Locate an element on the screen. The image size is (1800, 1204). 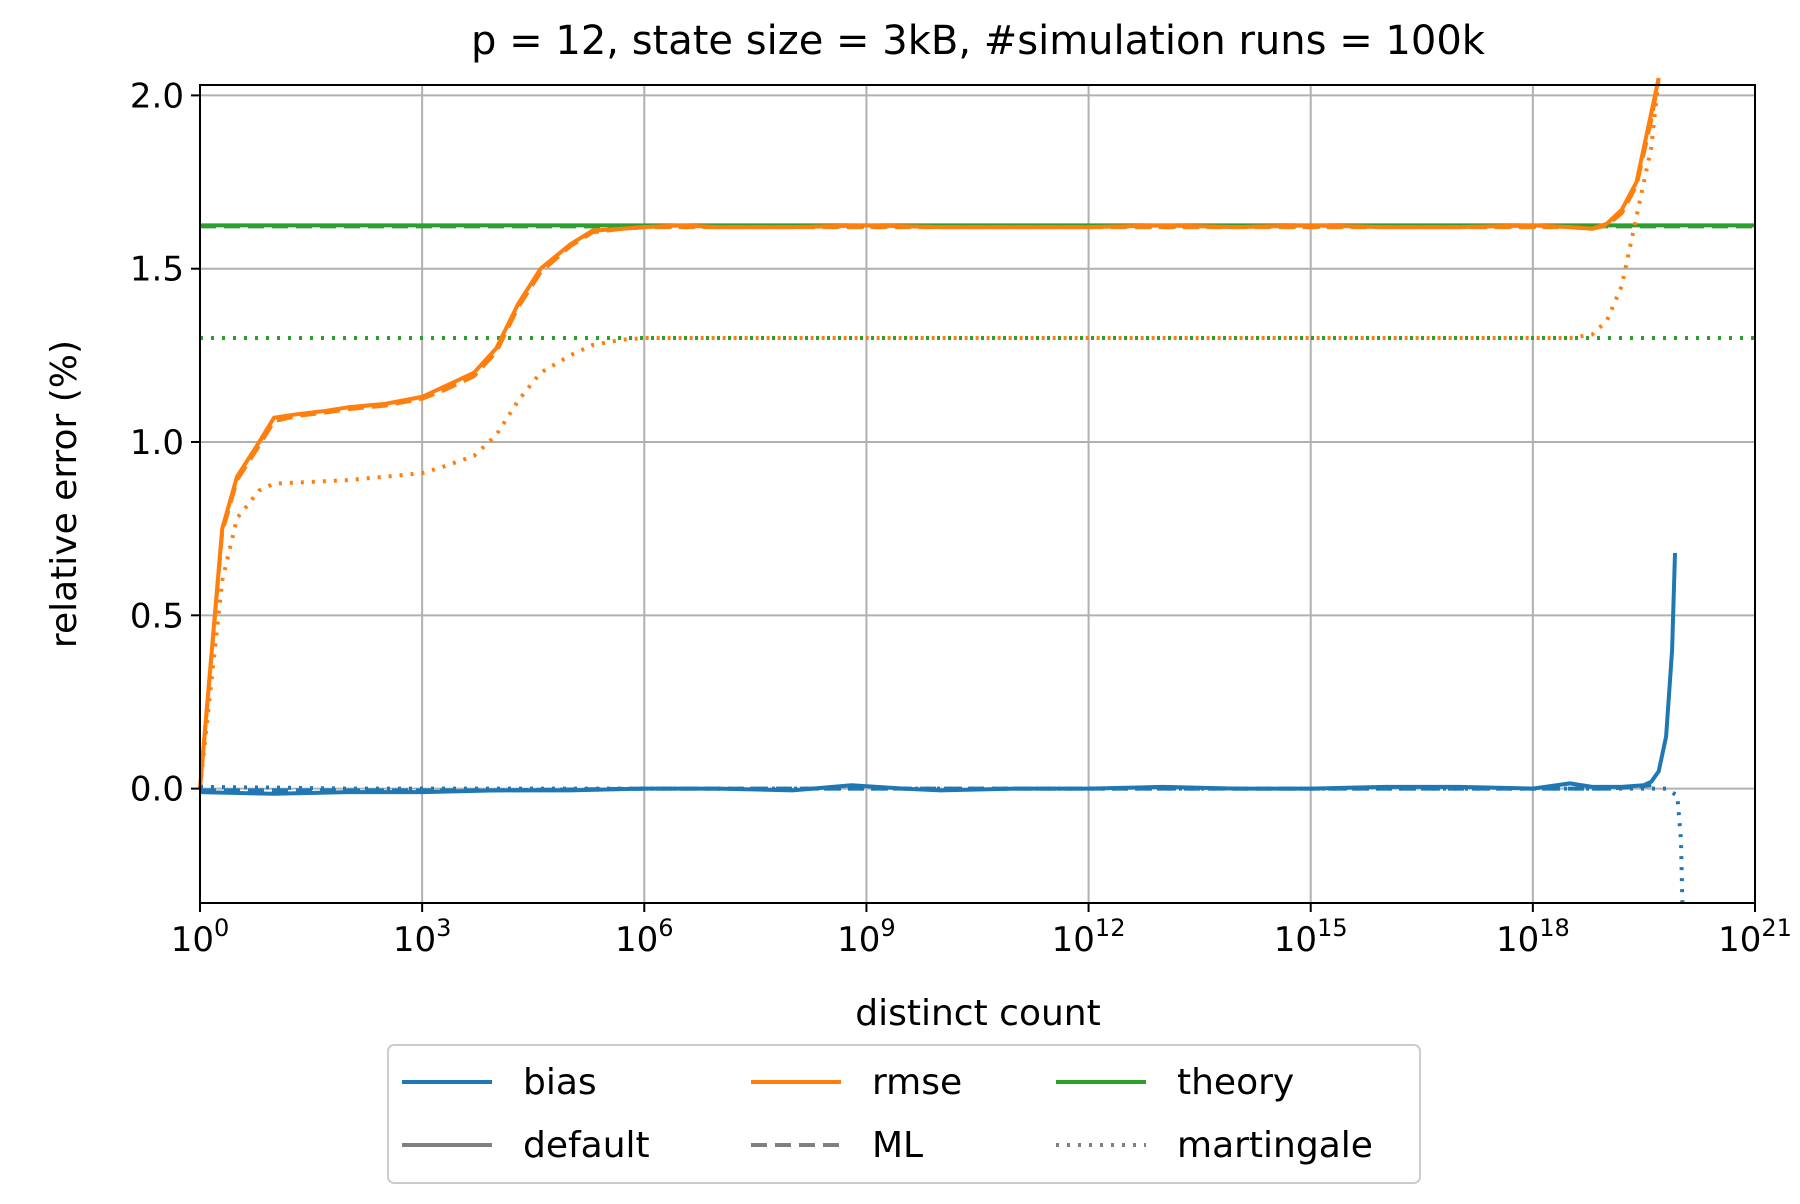
x-tick-exponent: 3 is located at coordinates (443, 928).